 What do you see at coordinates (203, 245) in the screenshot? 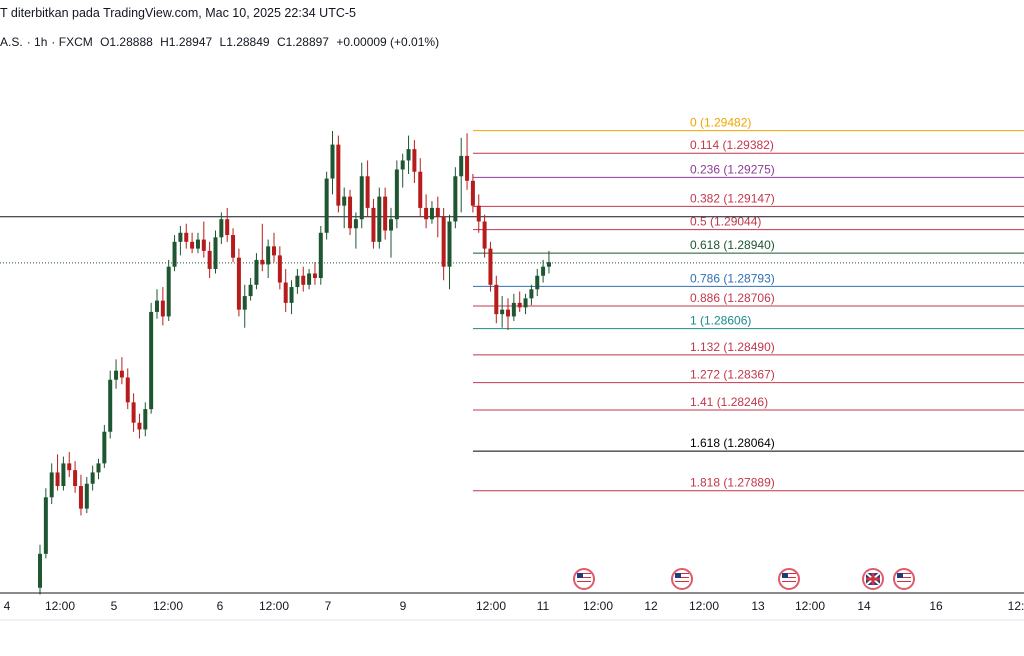
I see `candle-body` at bounding box center [203, 245].